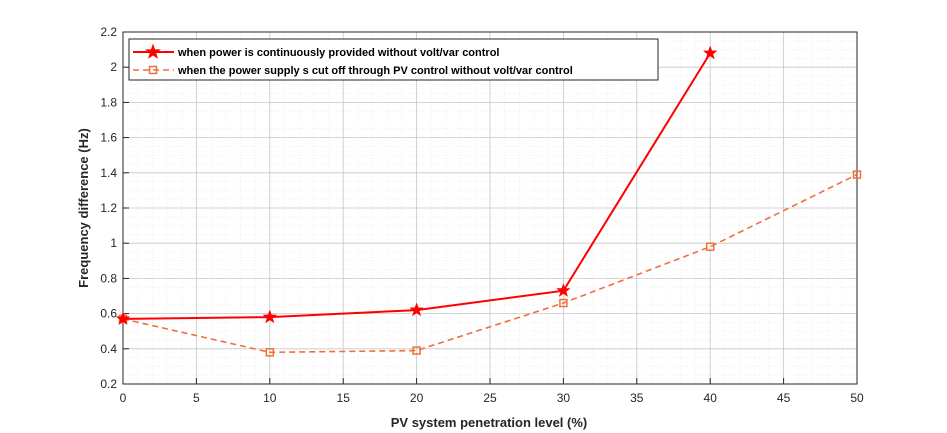 The height and width of the screenshot is (433, 947). I want to click on legend-star-marker, so click(153, 51).